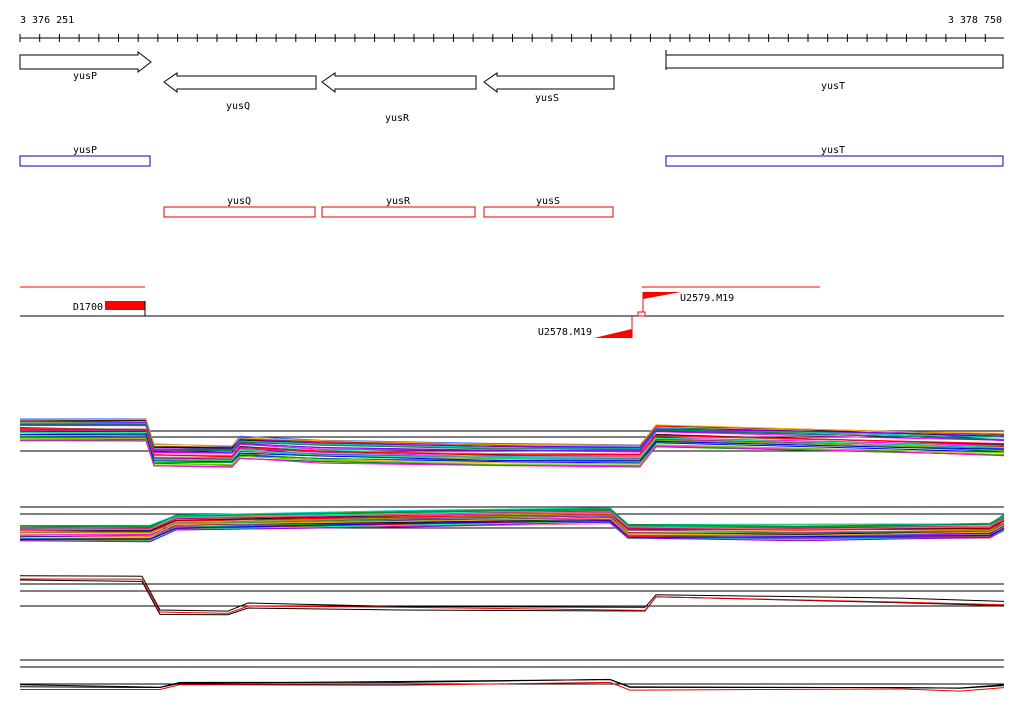 The height and width of the screenshot is (714, 1024). Describe the element at coordinates (565, 332) in the screenshot. I see `feature-label-u2578: U2578.M19` at that location.